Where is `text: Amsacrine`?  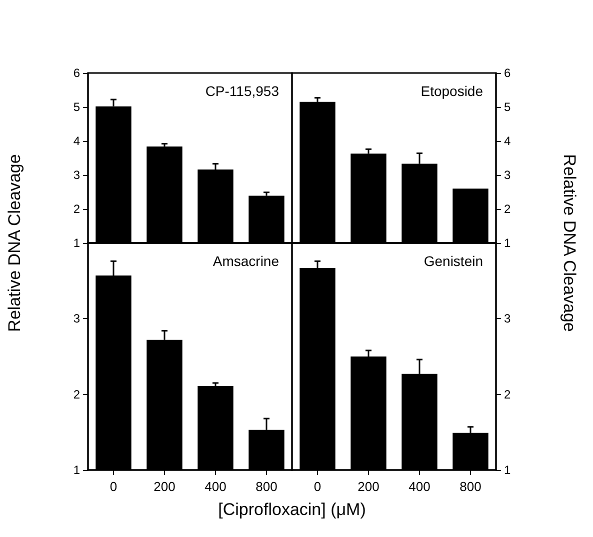 text: Amsacrine is located at coordinates (246, 261).